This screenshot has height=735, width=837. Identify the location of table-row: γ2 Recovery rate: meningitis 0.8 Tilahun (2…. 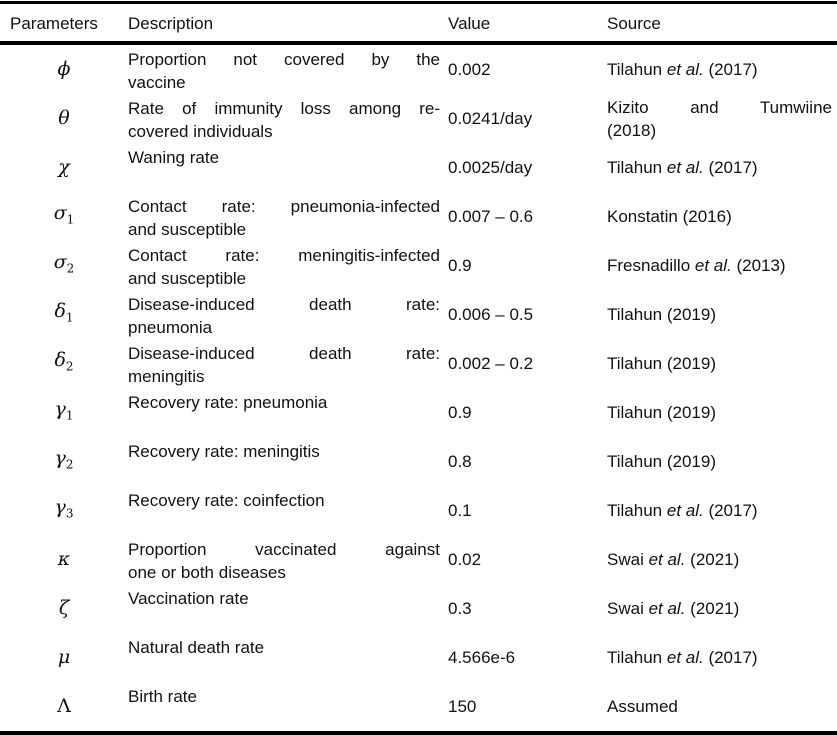
(418, 461).